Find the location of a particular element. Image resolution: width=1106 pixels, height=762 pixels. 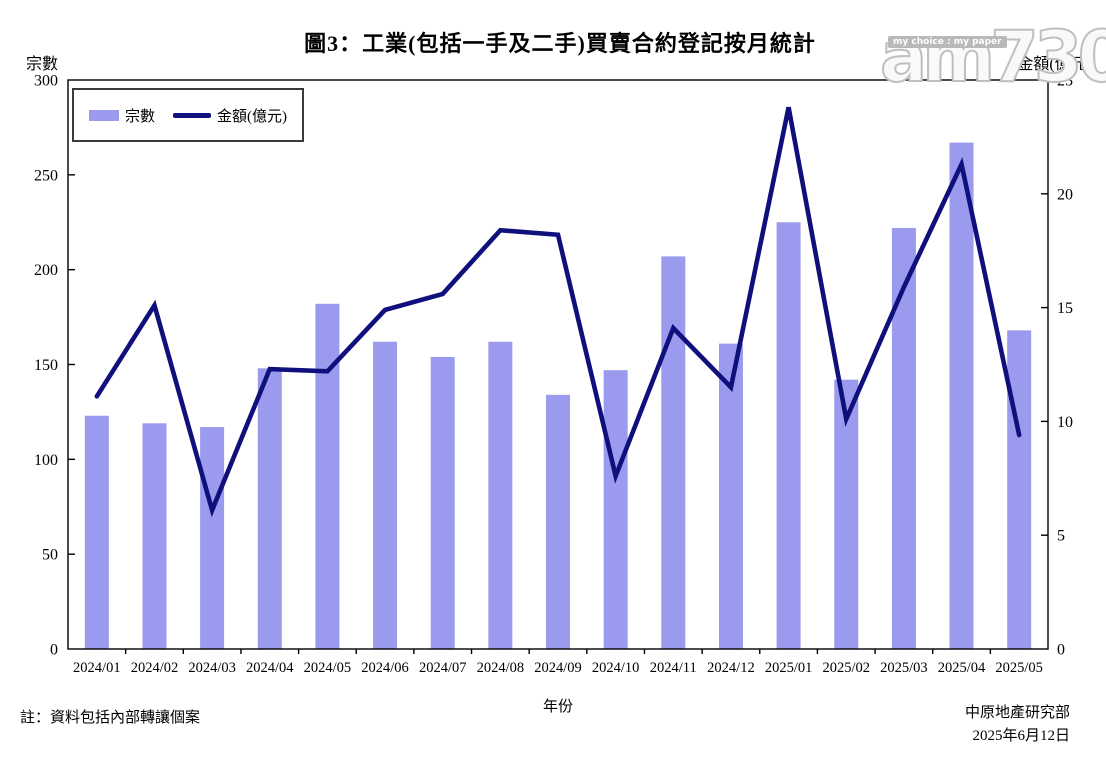

bar-2025/05 is located at coordinates (1019, 489).